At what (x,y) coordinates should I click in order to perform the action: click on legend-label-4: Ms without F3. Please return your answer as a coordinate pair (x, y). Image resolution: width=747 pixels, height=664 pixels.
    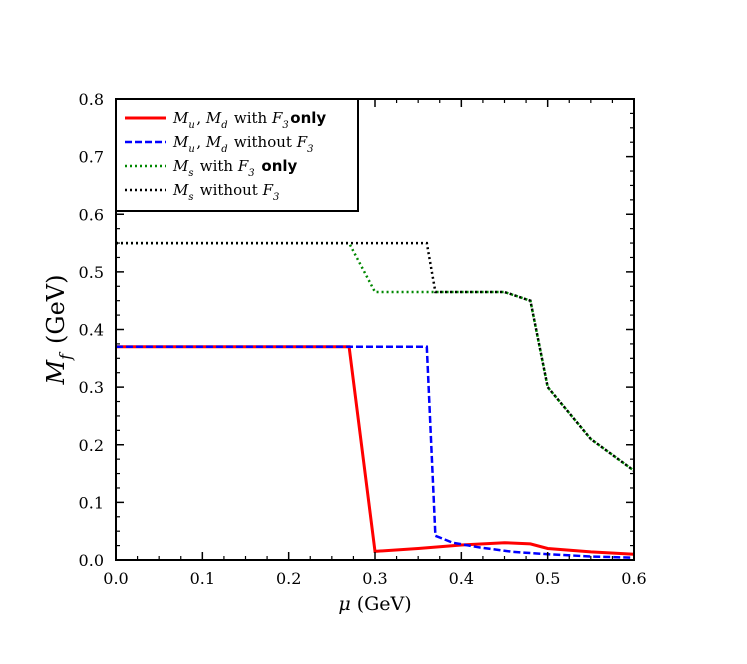
    Looking at the image, I should click on (226, 192).